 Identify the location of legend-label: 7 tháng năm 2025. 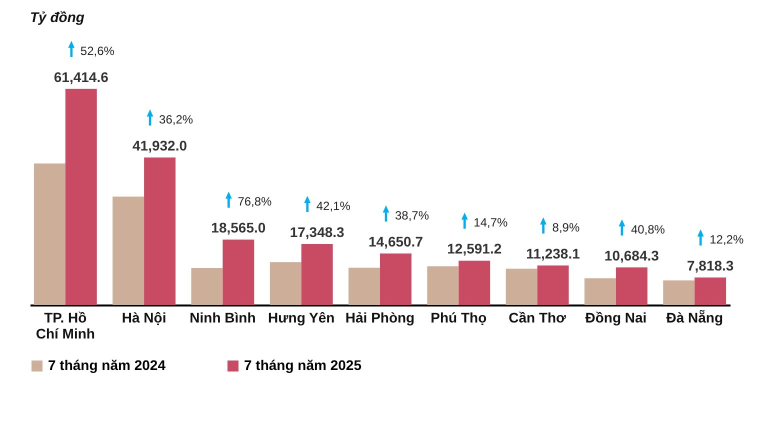
(303, 365).